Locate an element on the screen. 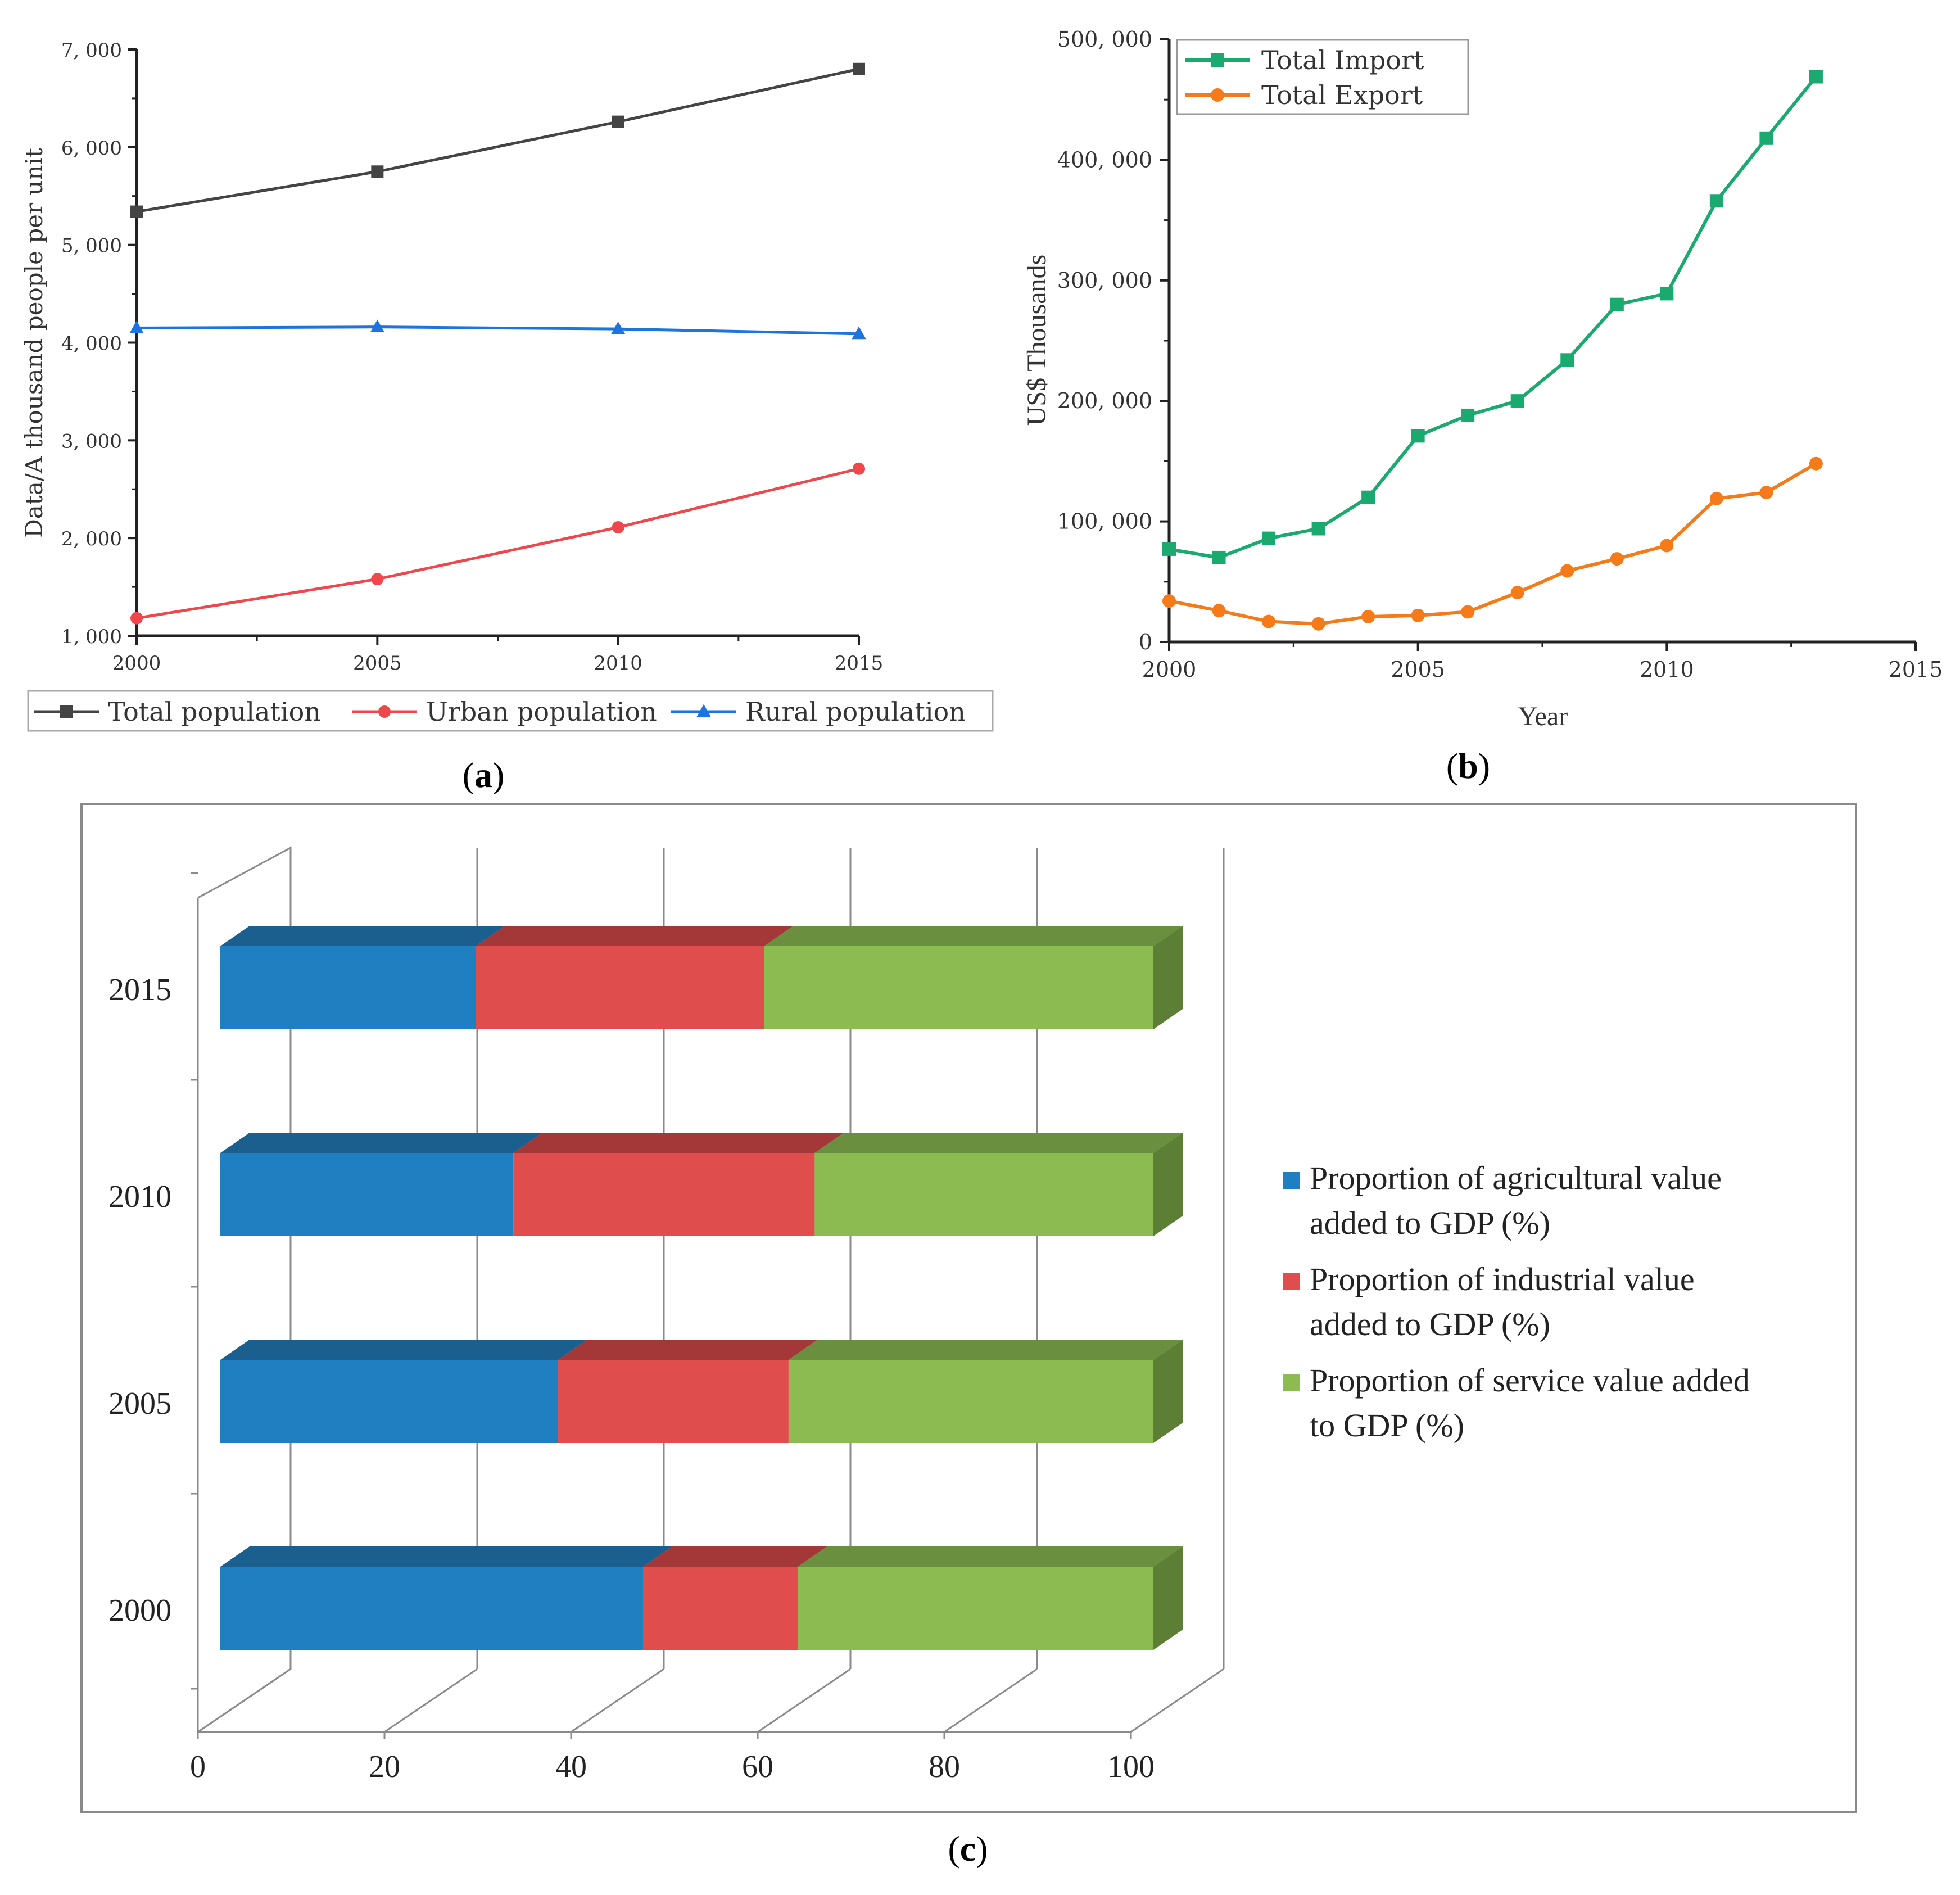  panel-c-x-tick-label: 100 is located at coordinates (1131, 1766).